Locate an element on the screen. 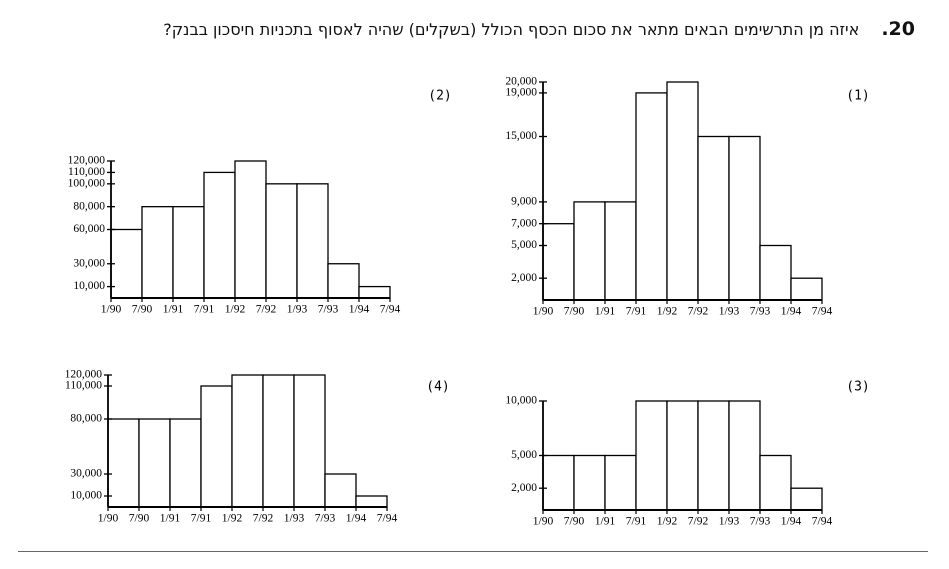 The height and width of the screenshot is (569, 949). y-tick-label: 5,000 is located at coordinates (524, 245).